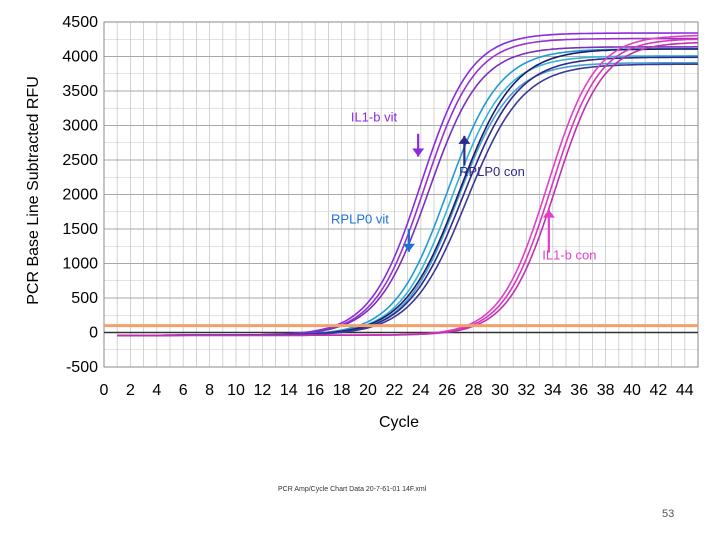  I want to click on annotation-label-4: IL1-b con, so click(569, 254).